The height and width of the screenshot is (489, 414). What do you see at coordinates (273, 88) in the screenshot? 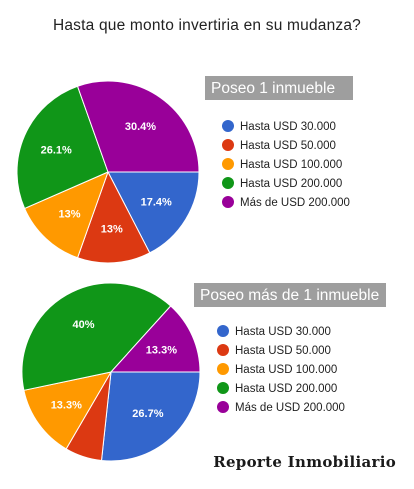
I see `chart-title: Poseo 1 inmueble` at bounding box center [273, 88].